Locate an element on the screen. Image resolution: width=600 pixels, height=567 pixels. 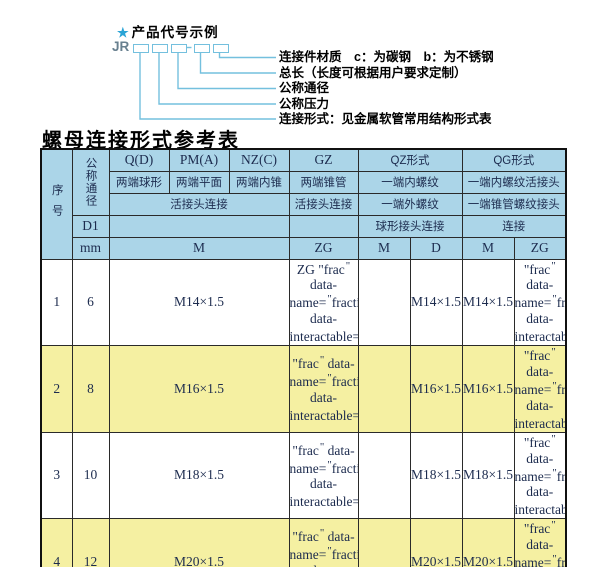
qg-m-cell: M16×1.5 is located at coordinates (488, 389).